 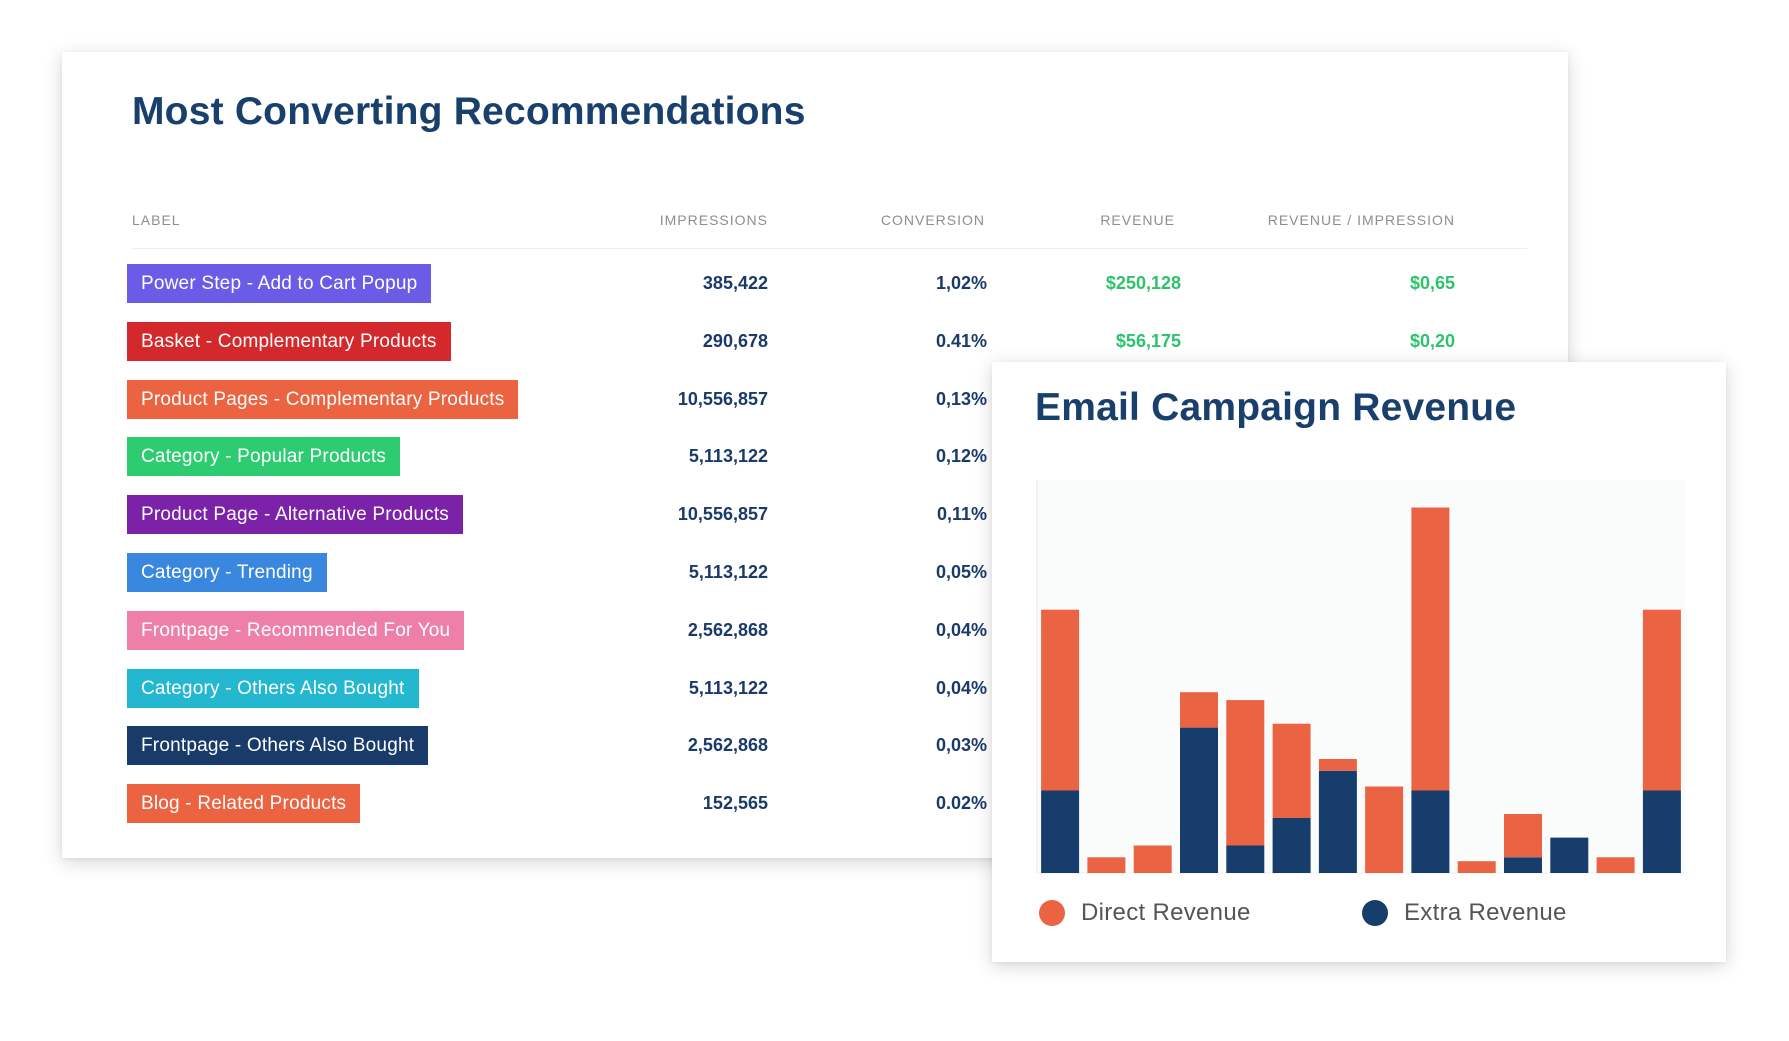 I want to click on cell-impressions: 290,678, so click(x=735, y=340).